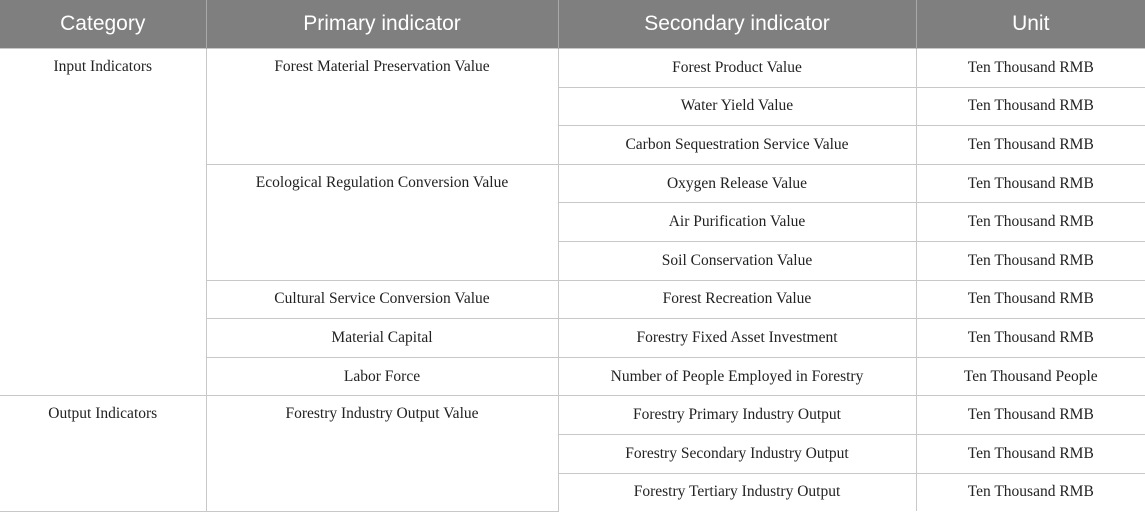 The height and width of the screenshot is (512, 1145). What do you see at coordinates (103, 453) in the screenshot?
I see `category-cell: Output Indicators` at bounding box center [103, 453].